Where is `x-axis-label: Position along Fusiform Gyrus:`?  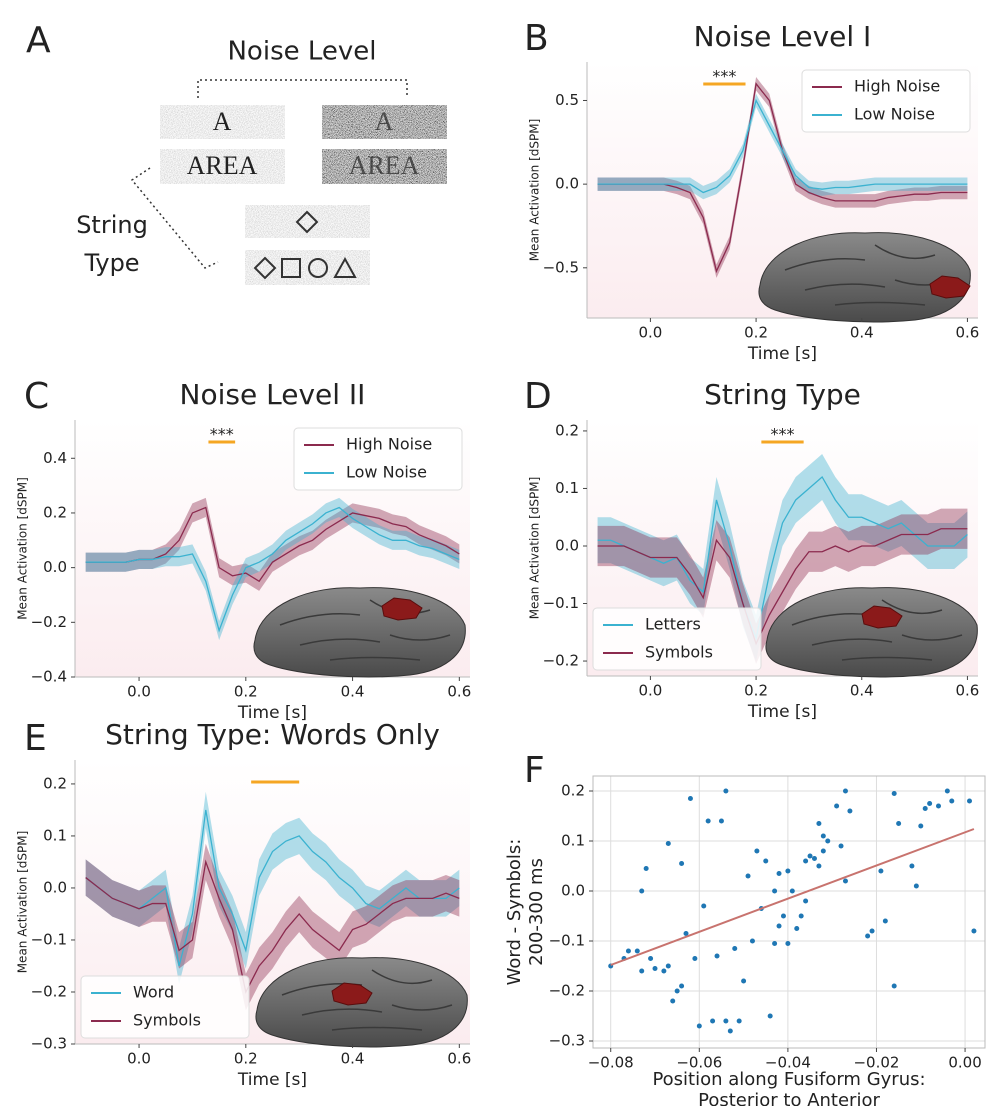
x-axis-label: Position along Fusiform Gyrus: is located at coordinates (788, 1079).